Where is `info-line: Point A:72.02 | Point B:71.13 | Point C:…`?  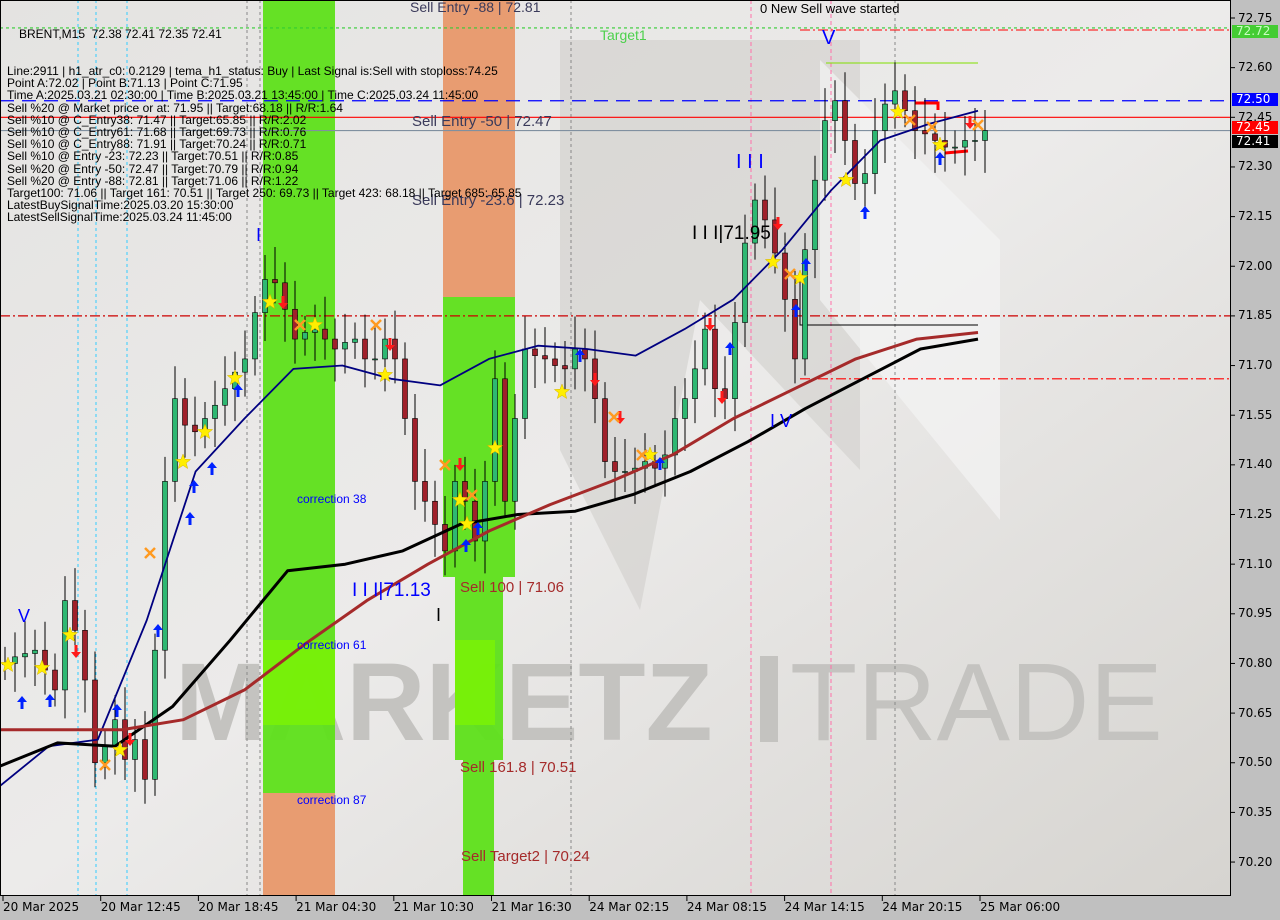 info-line: Point A:72.02 | Point B:71.13 | Point C:… is located at coordinates (125, 83).